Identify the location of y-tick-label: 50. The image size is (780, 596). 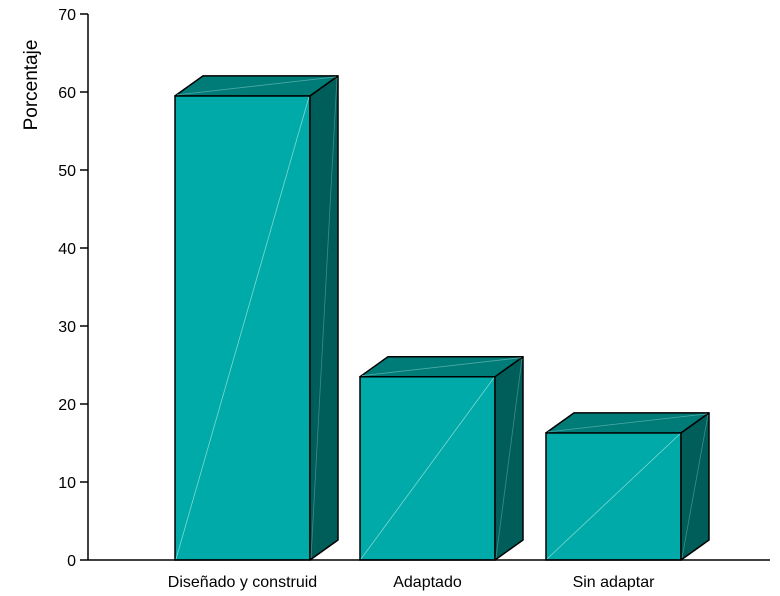
(67, 171).